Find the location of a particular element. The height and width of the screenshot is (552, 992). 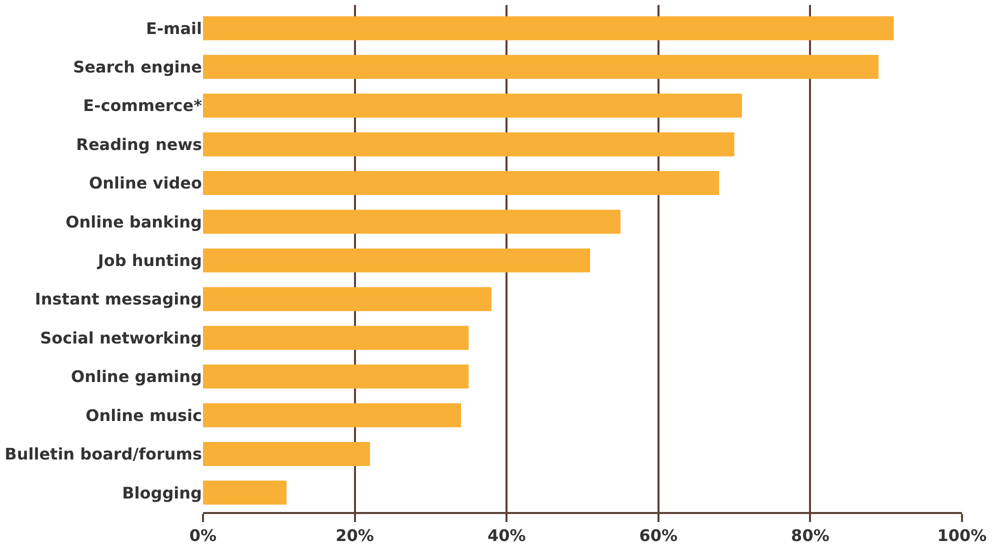

y-tick-label: E-commerce* is located at coordinates (143, 106).